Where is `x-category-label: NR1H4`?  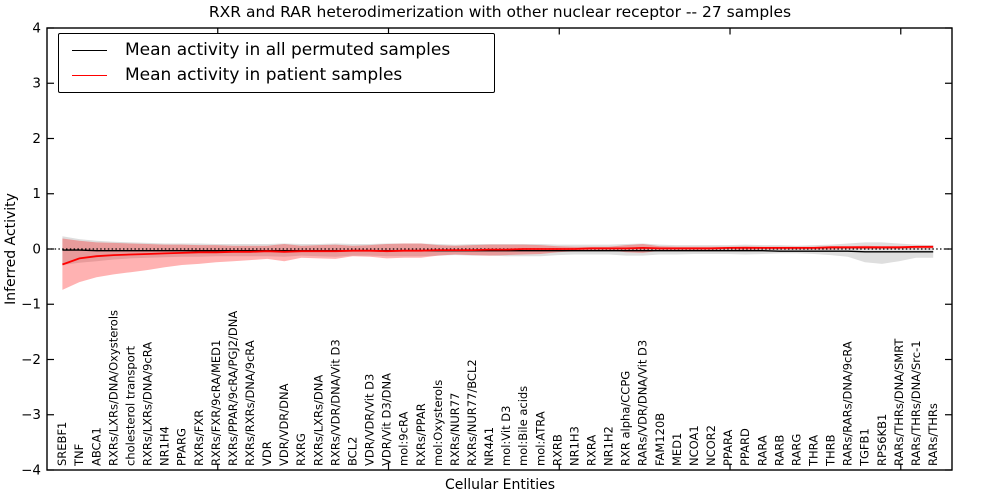 x-category-label: NR1H4 is located at coordinates (165, 446).